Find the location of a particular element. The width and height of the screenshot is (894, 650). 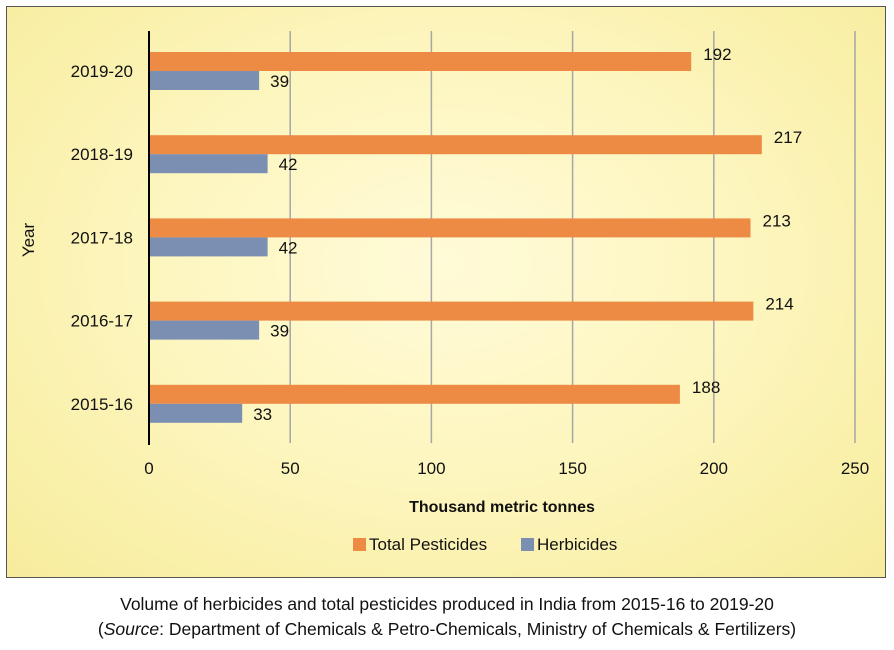

x-tick-label-200: 200 is located at coordinates (714, 468).